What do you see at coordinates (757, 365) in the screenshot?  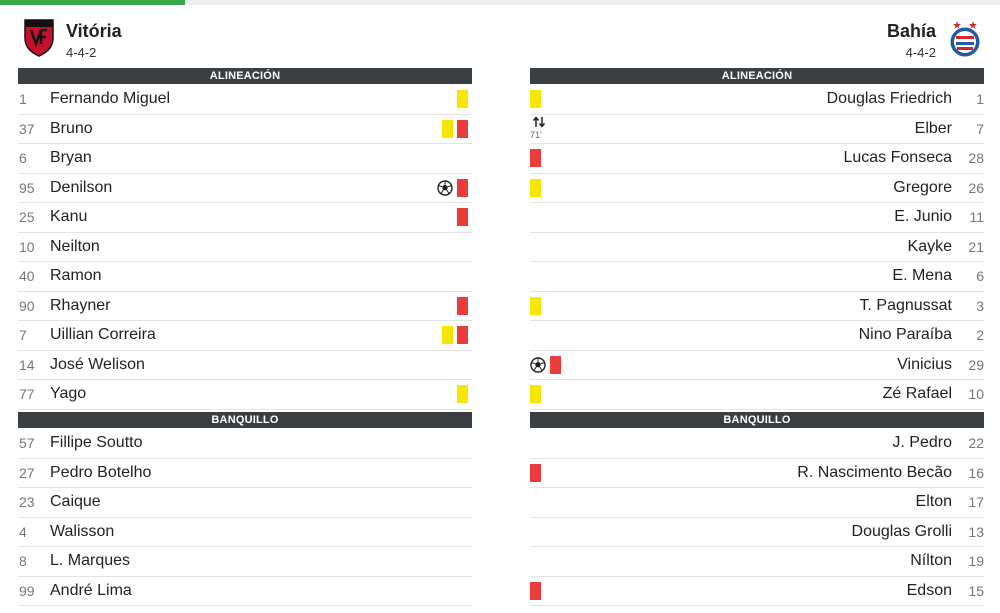 I see `player-row: 29 Vinicius` at bounding box center [757, 365].